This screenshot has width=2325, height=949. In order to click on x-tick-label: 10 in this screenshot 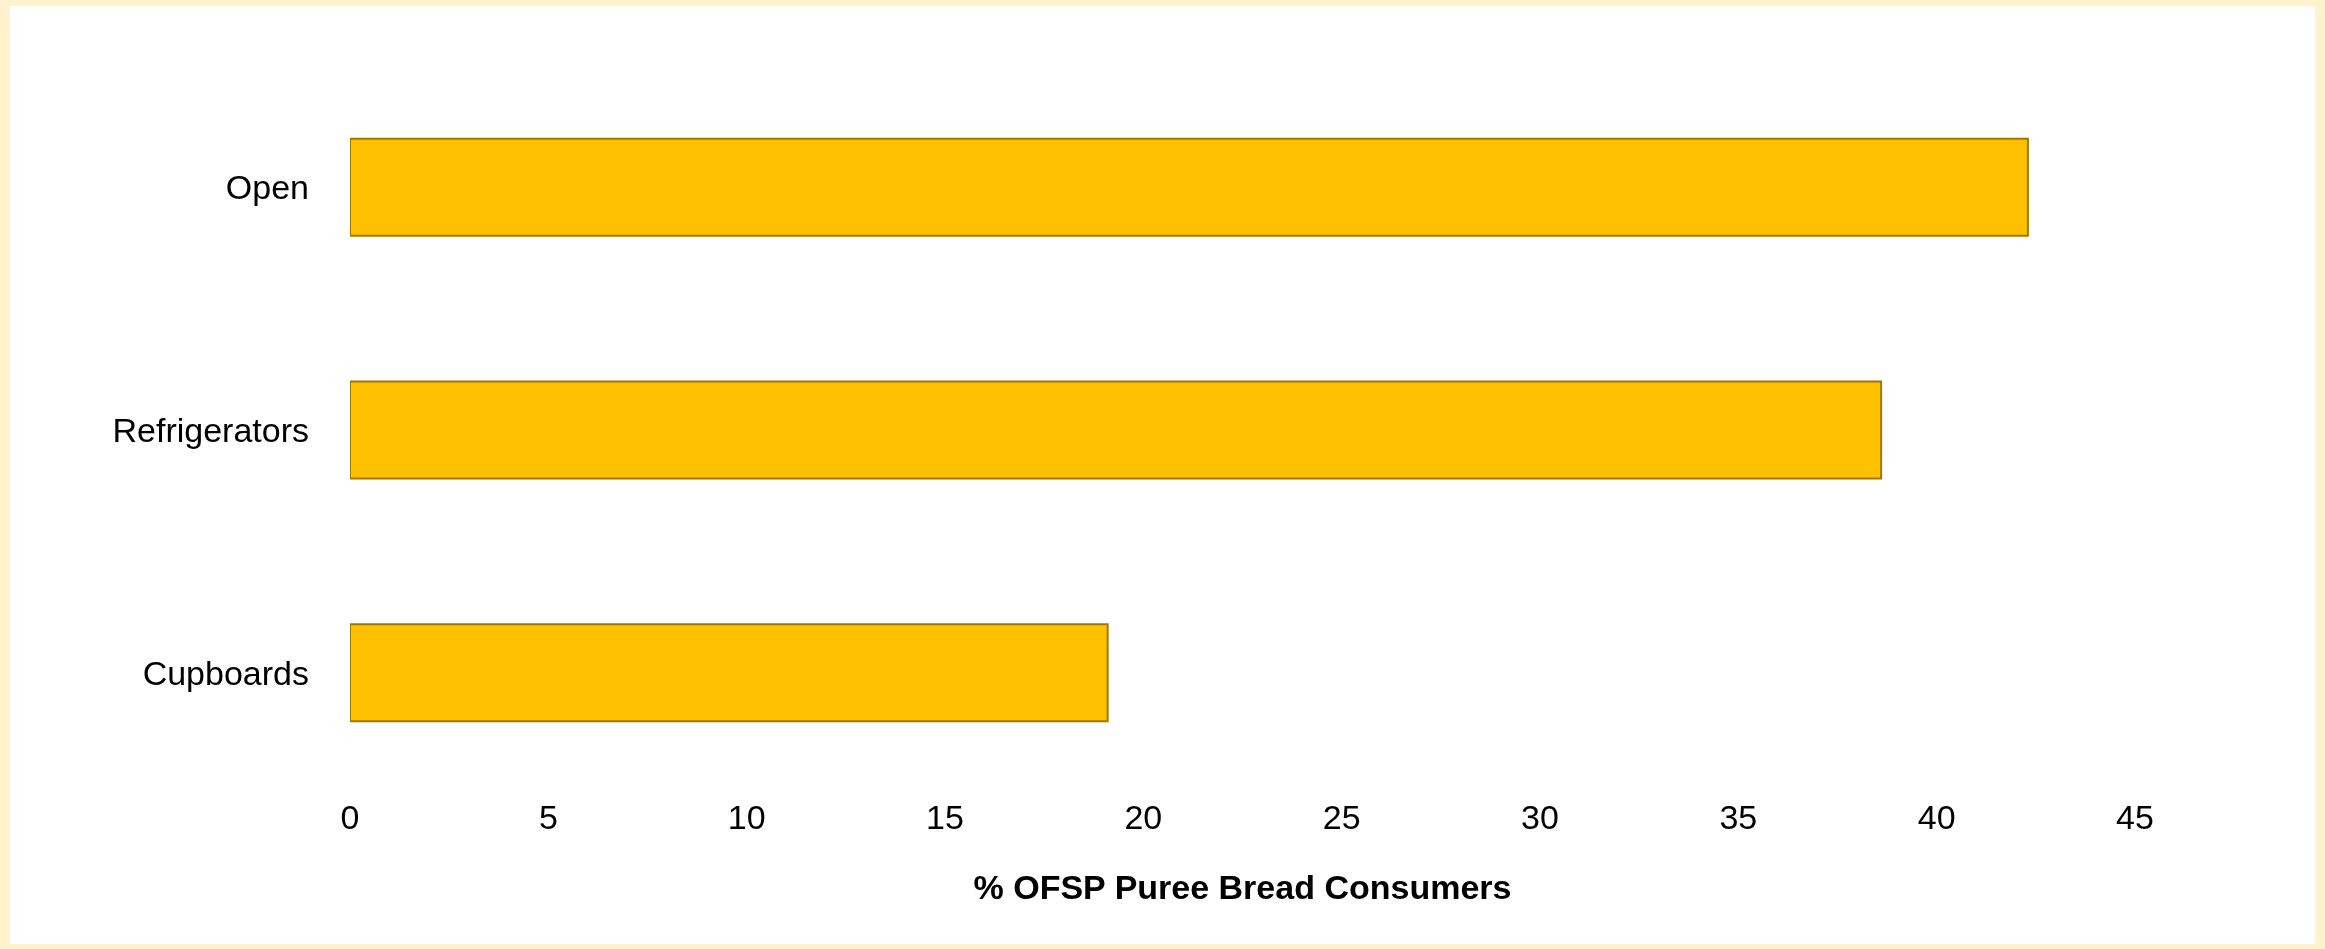, I will do `click(746, 817)`.